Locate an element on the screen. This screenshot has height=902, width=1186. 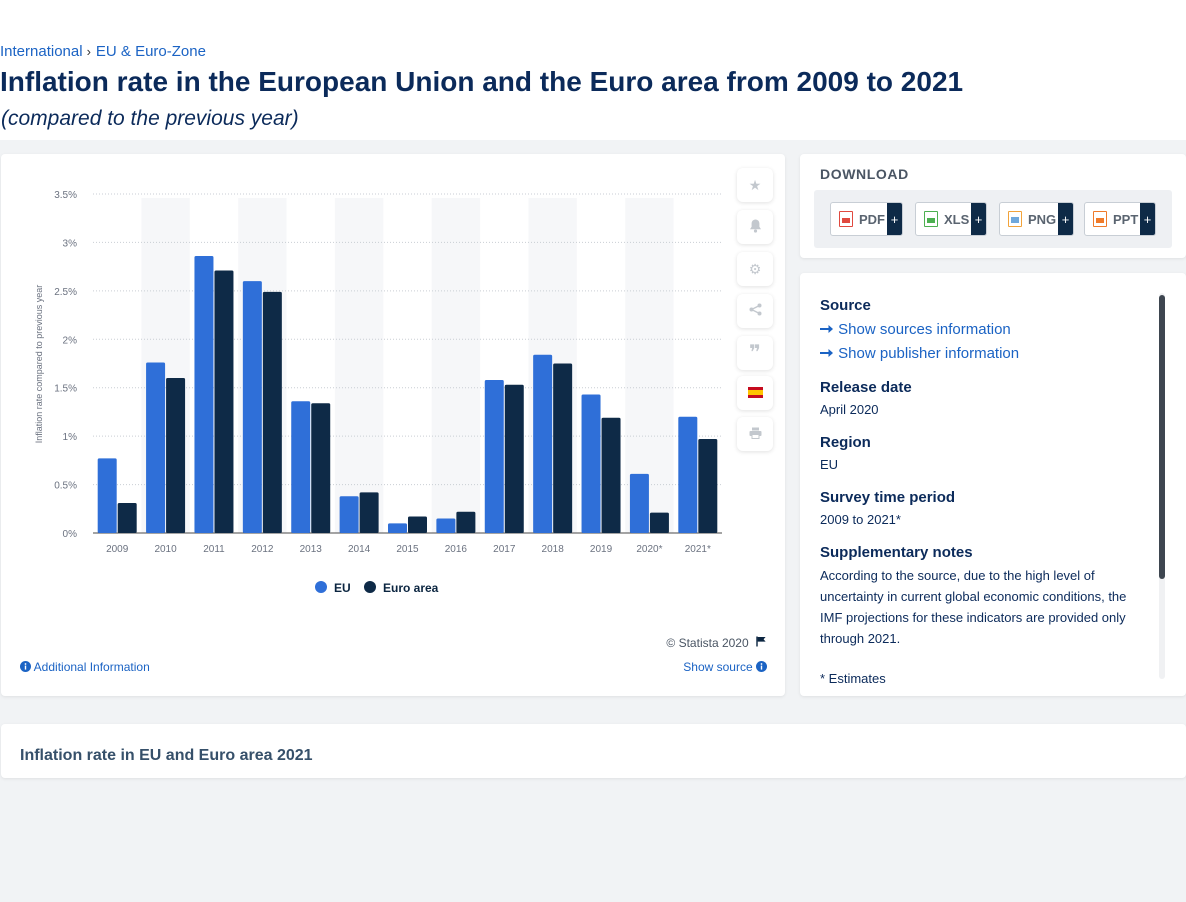
bar-eu-2013 is located at coordinates (301, 467).